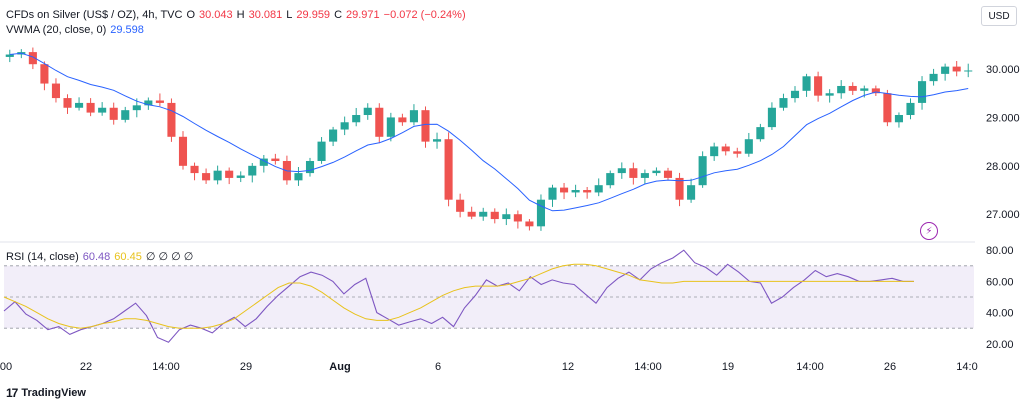 The image size is (1024, 406). I want to click on brand-name: TradingView, so click(53, 393).